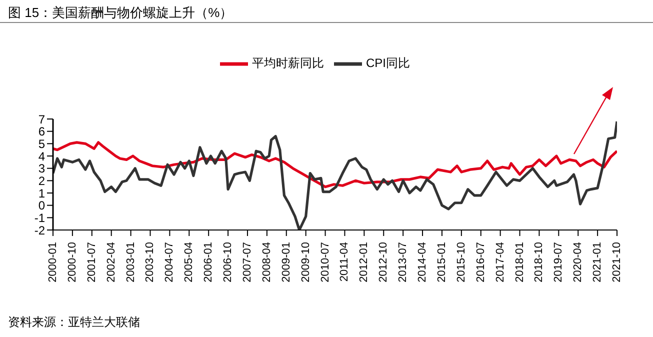 This screenshot has height=337, width=653. Describe the element at coordinates (42, 205) in the screenshot. I see `y-tick-label: 0` at that location.